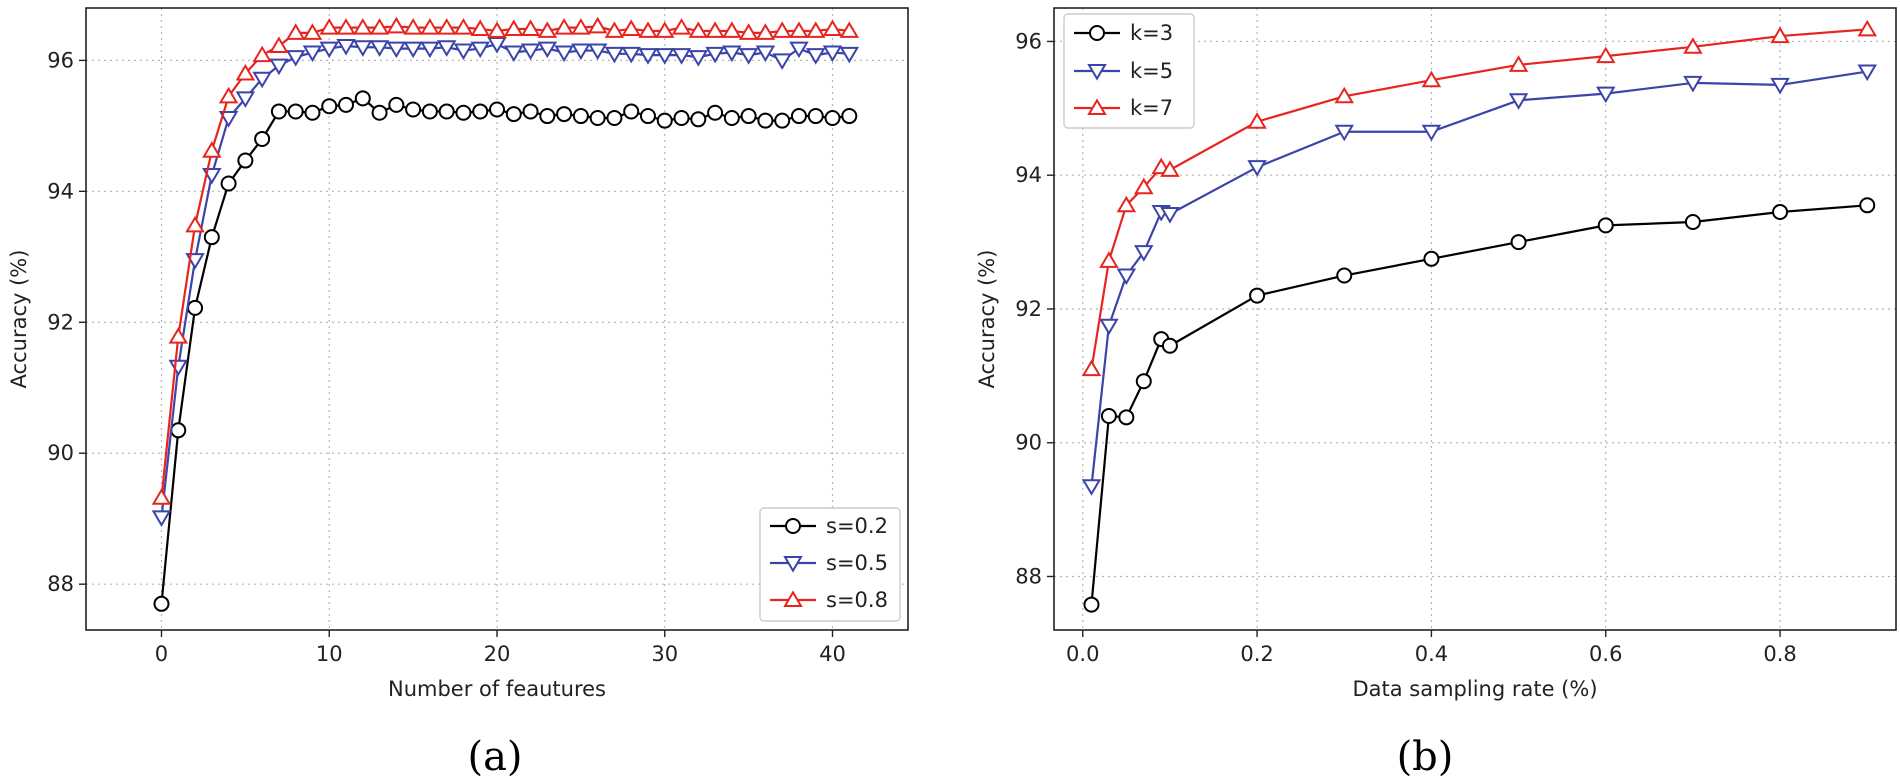 The height and width of the screenshot is (784, 1900). Describe the element at coordinates (60, 453) in the screenshot. I see `y-tick-label: 90` at that location.